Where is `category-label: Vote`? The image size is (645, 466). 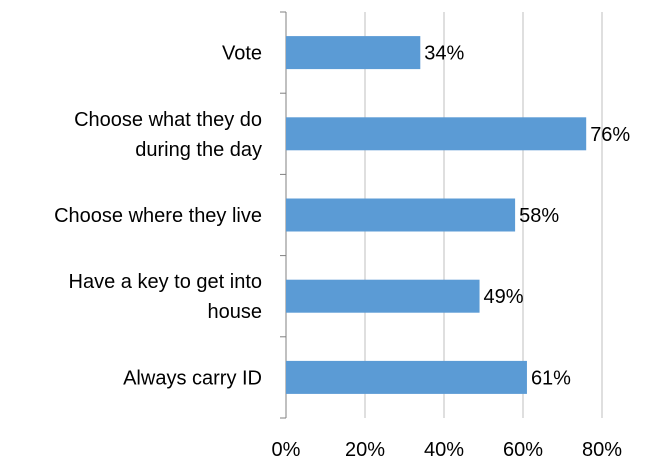
category-label: Vote is located at coordinates (242, 54).